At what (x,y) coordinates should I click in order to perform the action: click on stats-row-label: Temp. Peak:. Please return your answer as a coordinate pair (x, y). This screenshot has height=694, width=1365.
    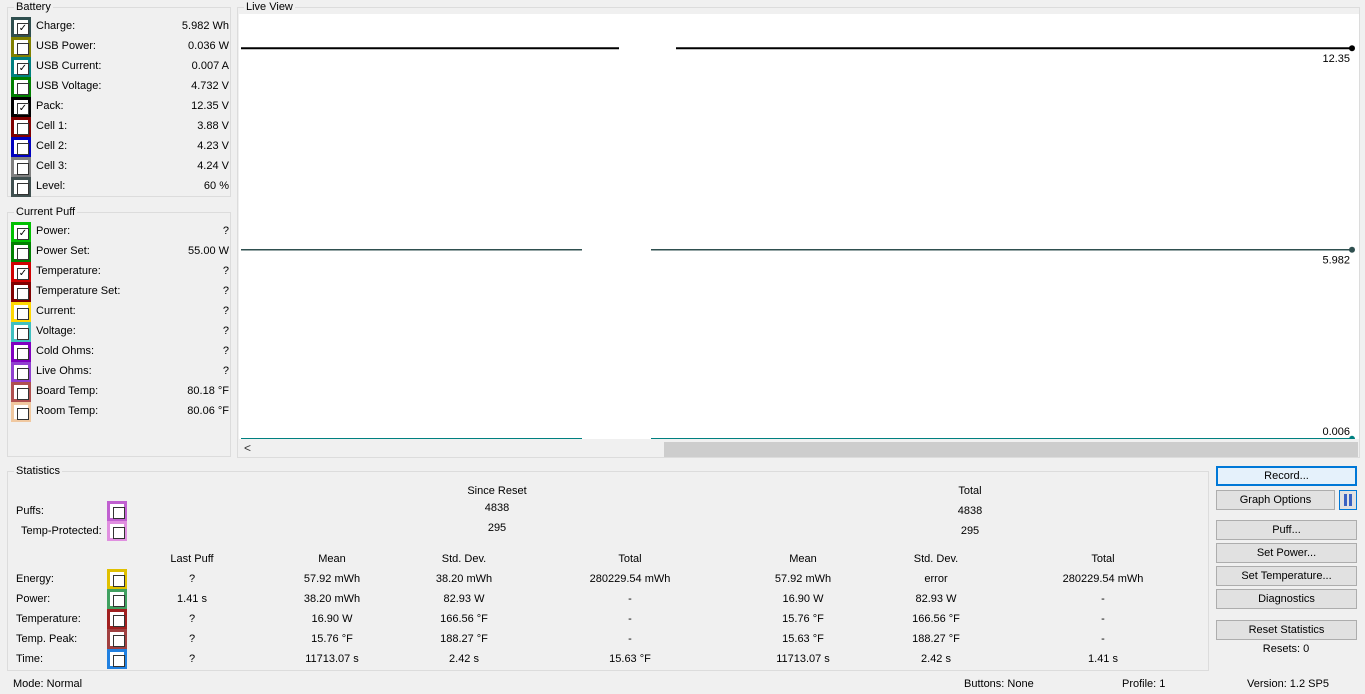
    Looking at the image, I should click on (47, 639).